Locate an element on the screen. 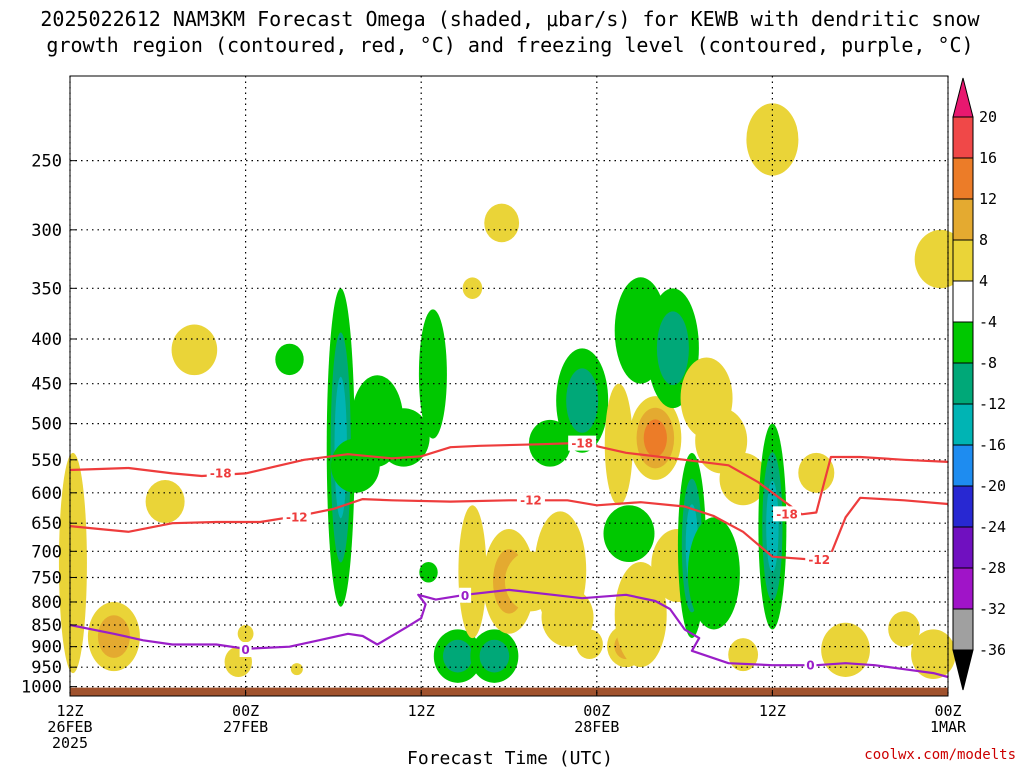 This screenshot has width=1024, height=768. x-tick-label: 28FEB is located at coordinates (596, 727).